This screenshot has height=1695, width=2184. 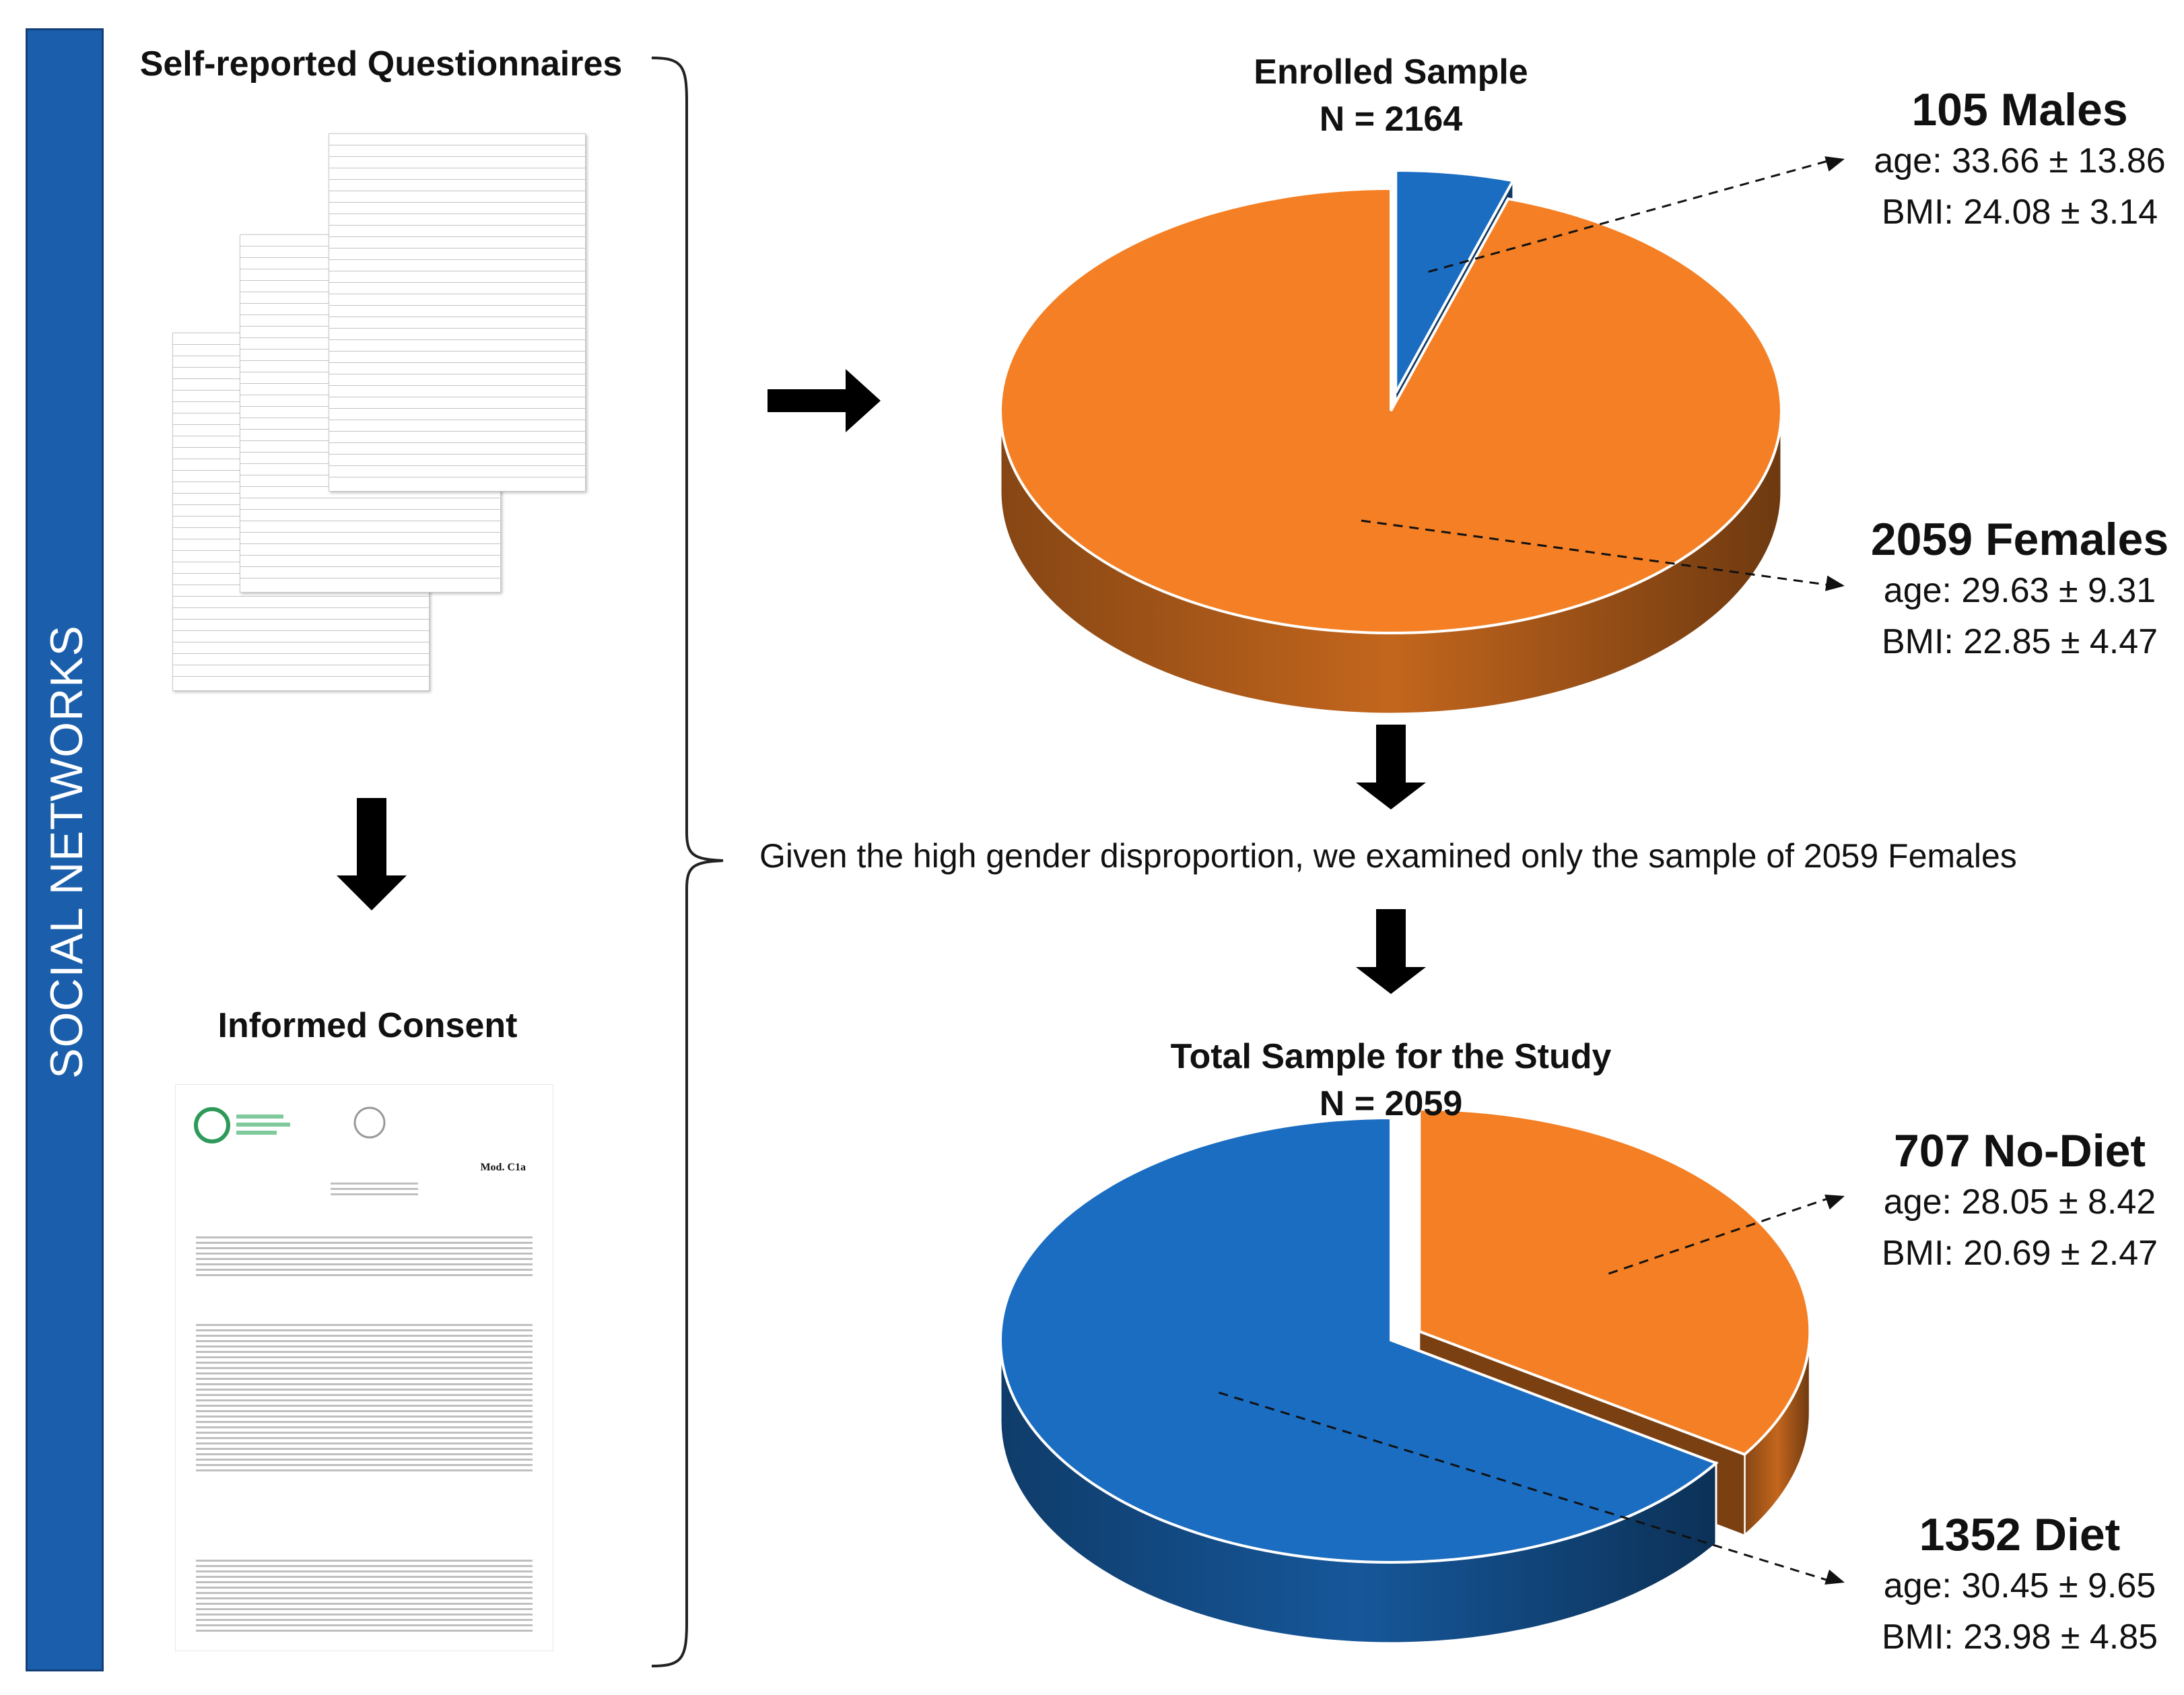 I want to click on callout-diet, so click(x=1531, y=1488).